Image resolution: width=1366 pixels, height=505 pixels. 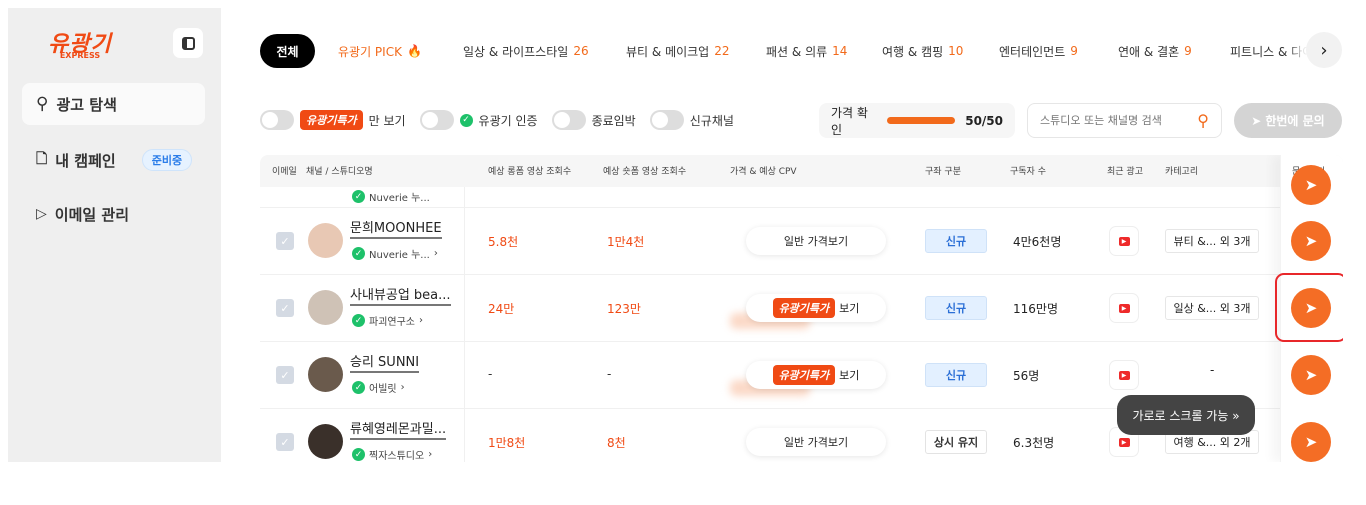 What do you see at coordinates (1324, 50) in the screenshot?
I see `chevron-right-icon: ›` at bounding box center [1324, 50].